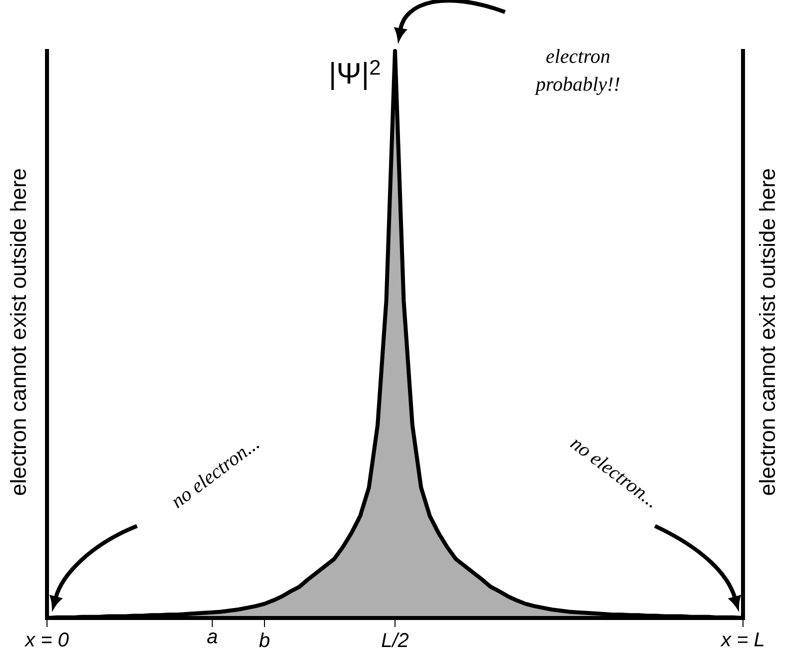 The image size is (785, 662). What do you see at coordinates (355, 75) in the screenshot?
I see `annotation: |Ψ|$^{2}$` at bounding box center [355, 75].